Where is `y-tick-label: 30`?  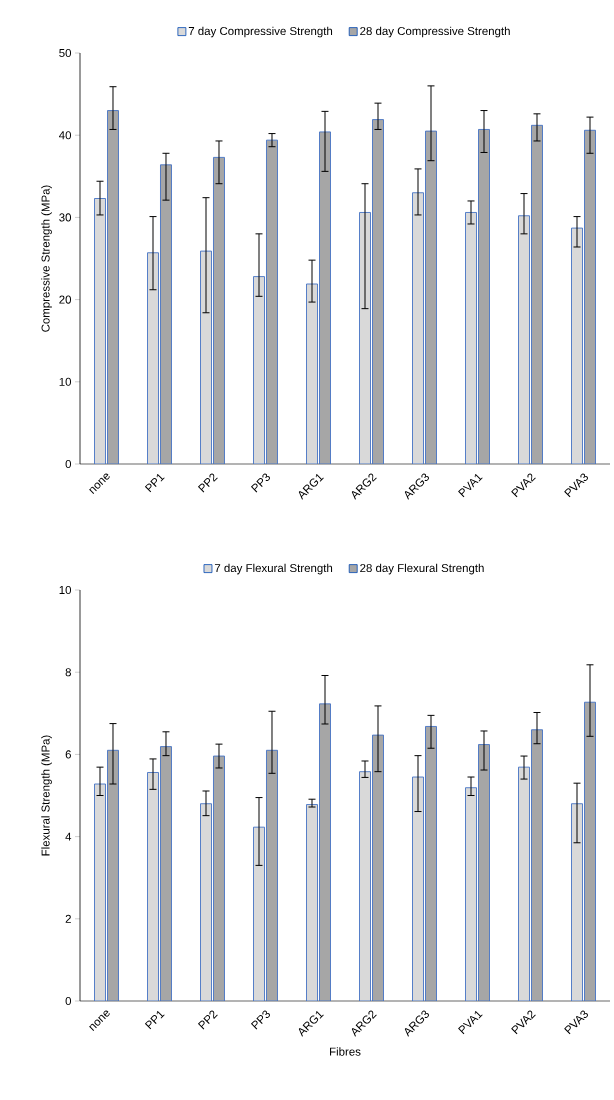
y-tick-label: 30 is located at coordinates (65, 217).